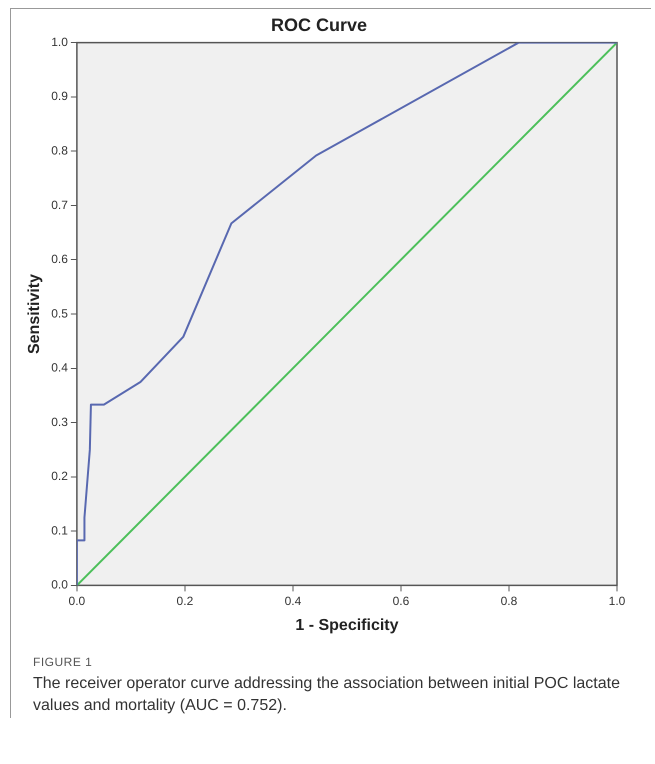  What do you see at coordinates (59, 96) in the screenshot?
I see `y-tick-label: 0.9` at bounding box center [59, 96].